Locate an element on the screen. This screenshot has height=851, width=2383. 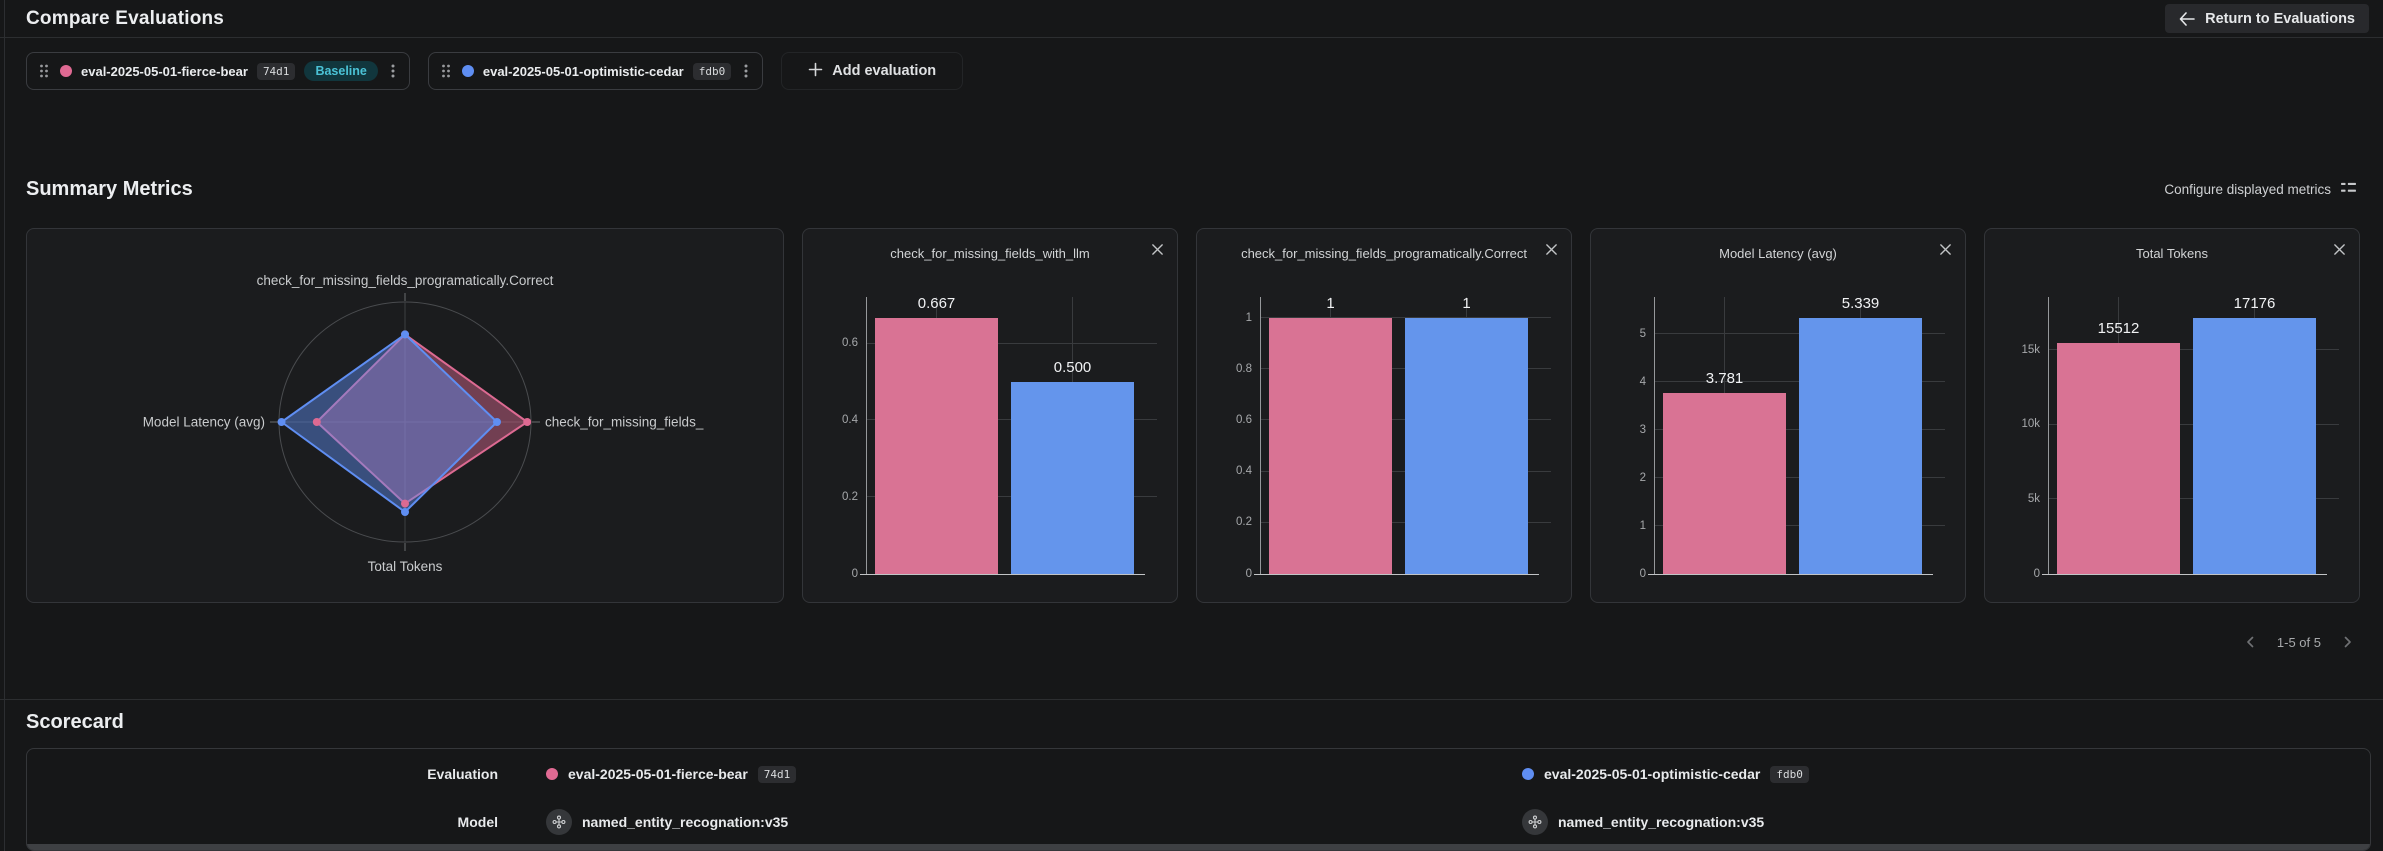
page-title: Compare Evaluations is located at coordinates (125, 18).